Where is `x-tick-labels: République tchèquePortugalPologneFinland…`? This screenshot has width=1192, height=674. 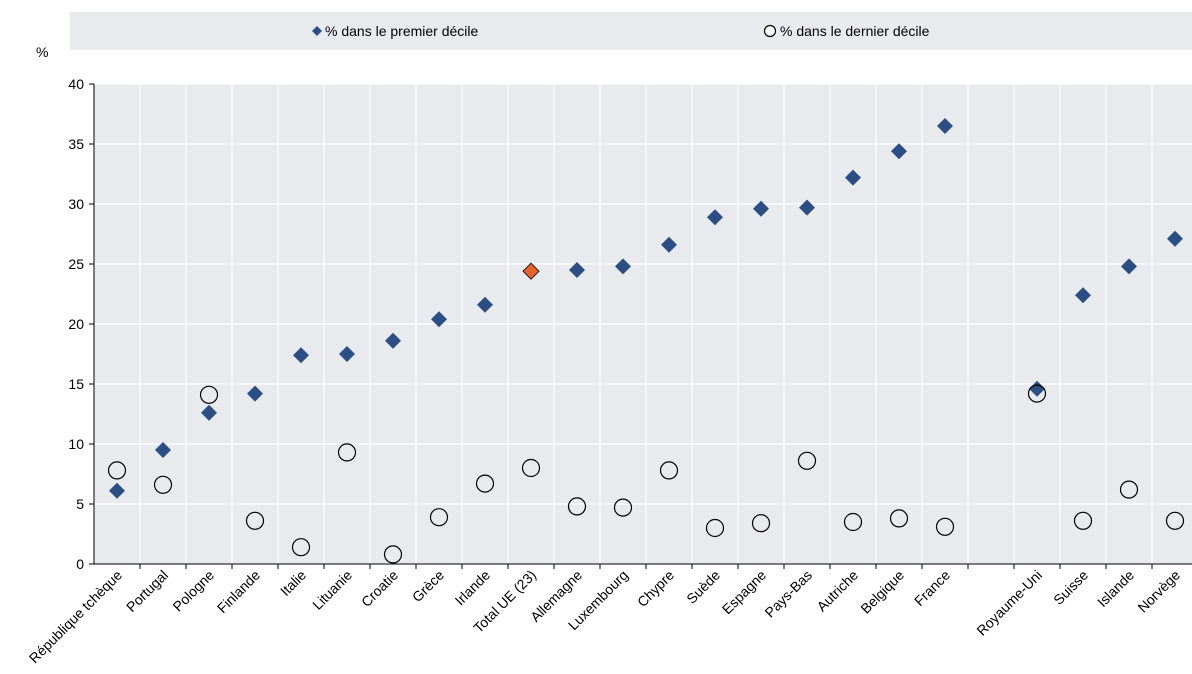 x-tick-labels: République tchèquePortugalPologneFinland… is located at coordinates (605, 617).